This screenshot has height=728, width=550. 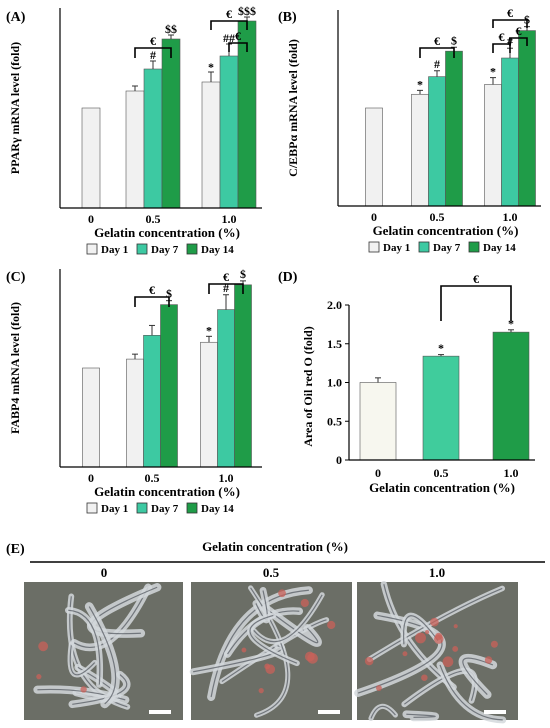 I want to click on micrograph-label-05: 0.5, so click(x=271, y=572).